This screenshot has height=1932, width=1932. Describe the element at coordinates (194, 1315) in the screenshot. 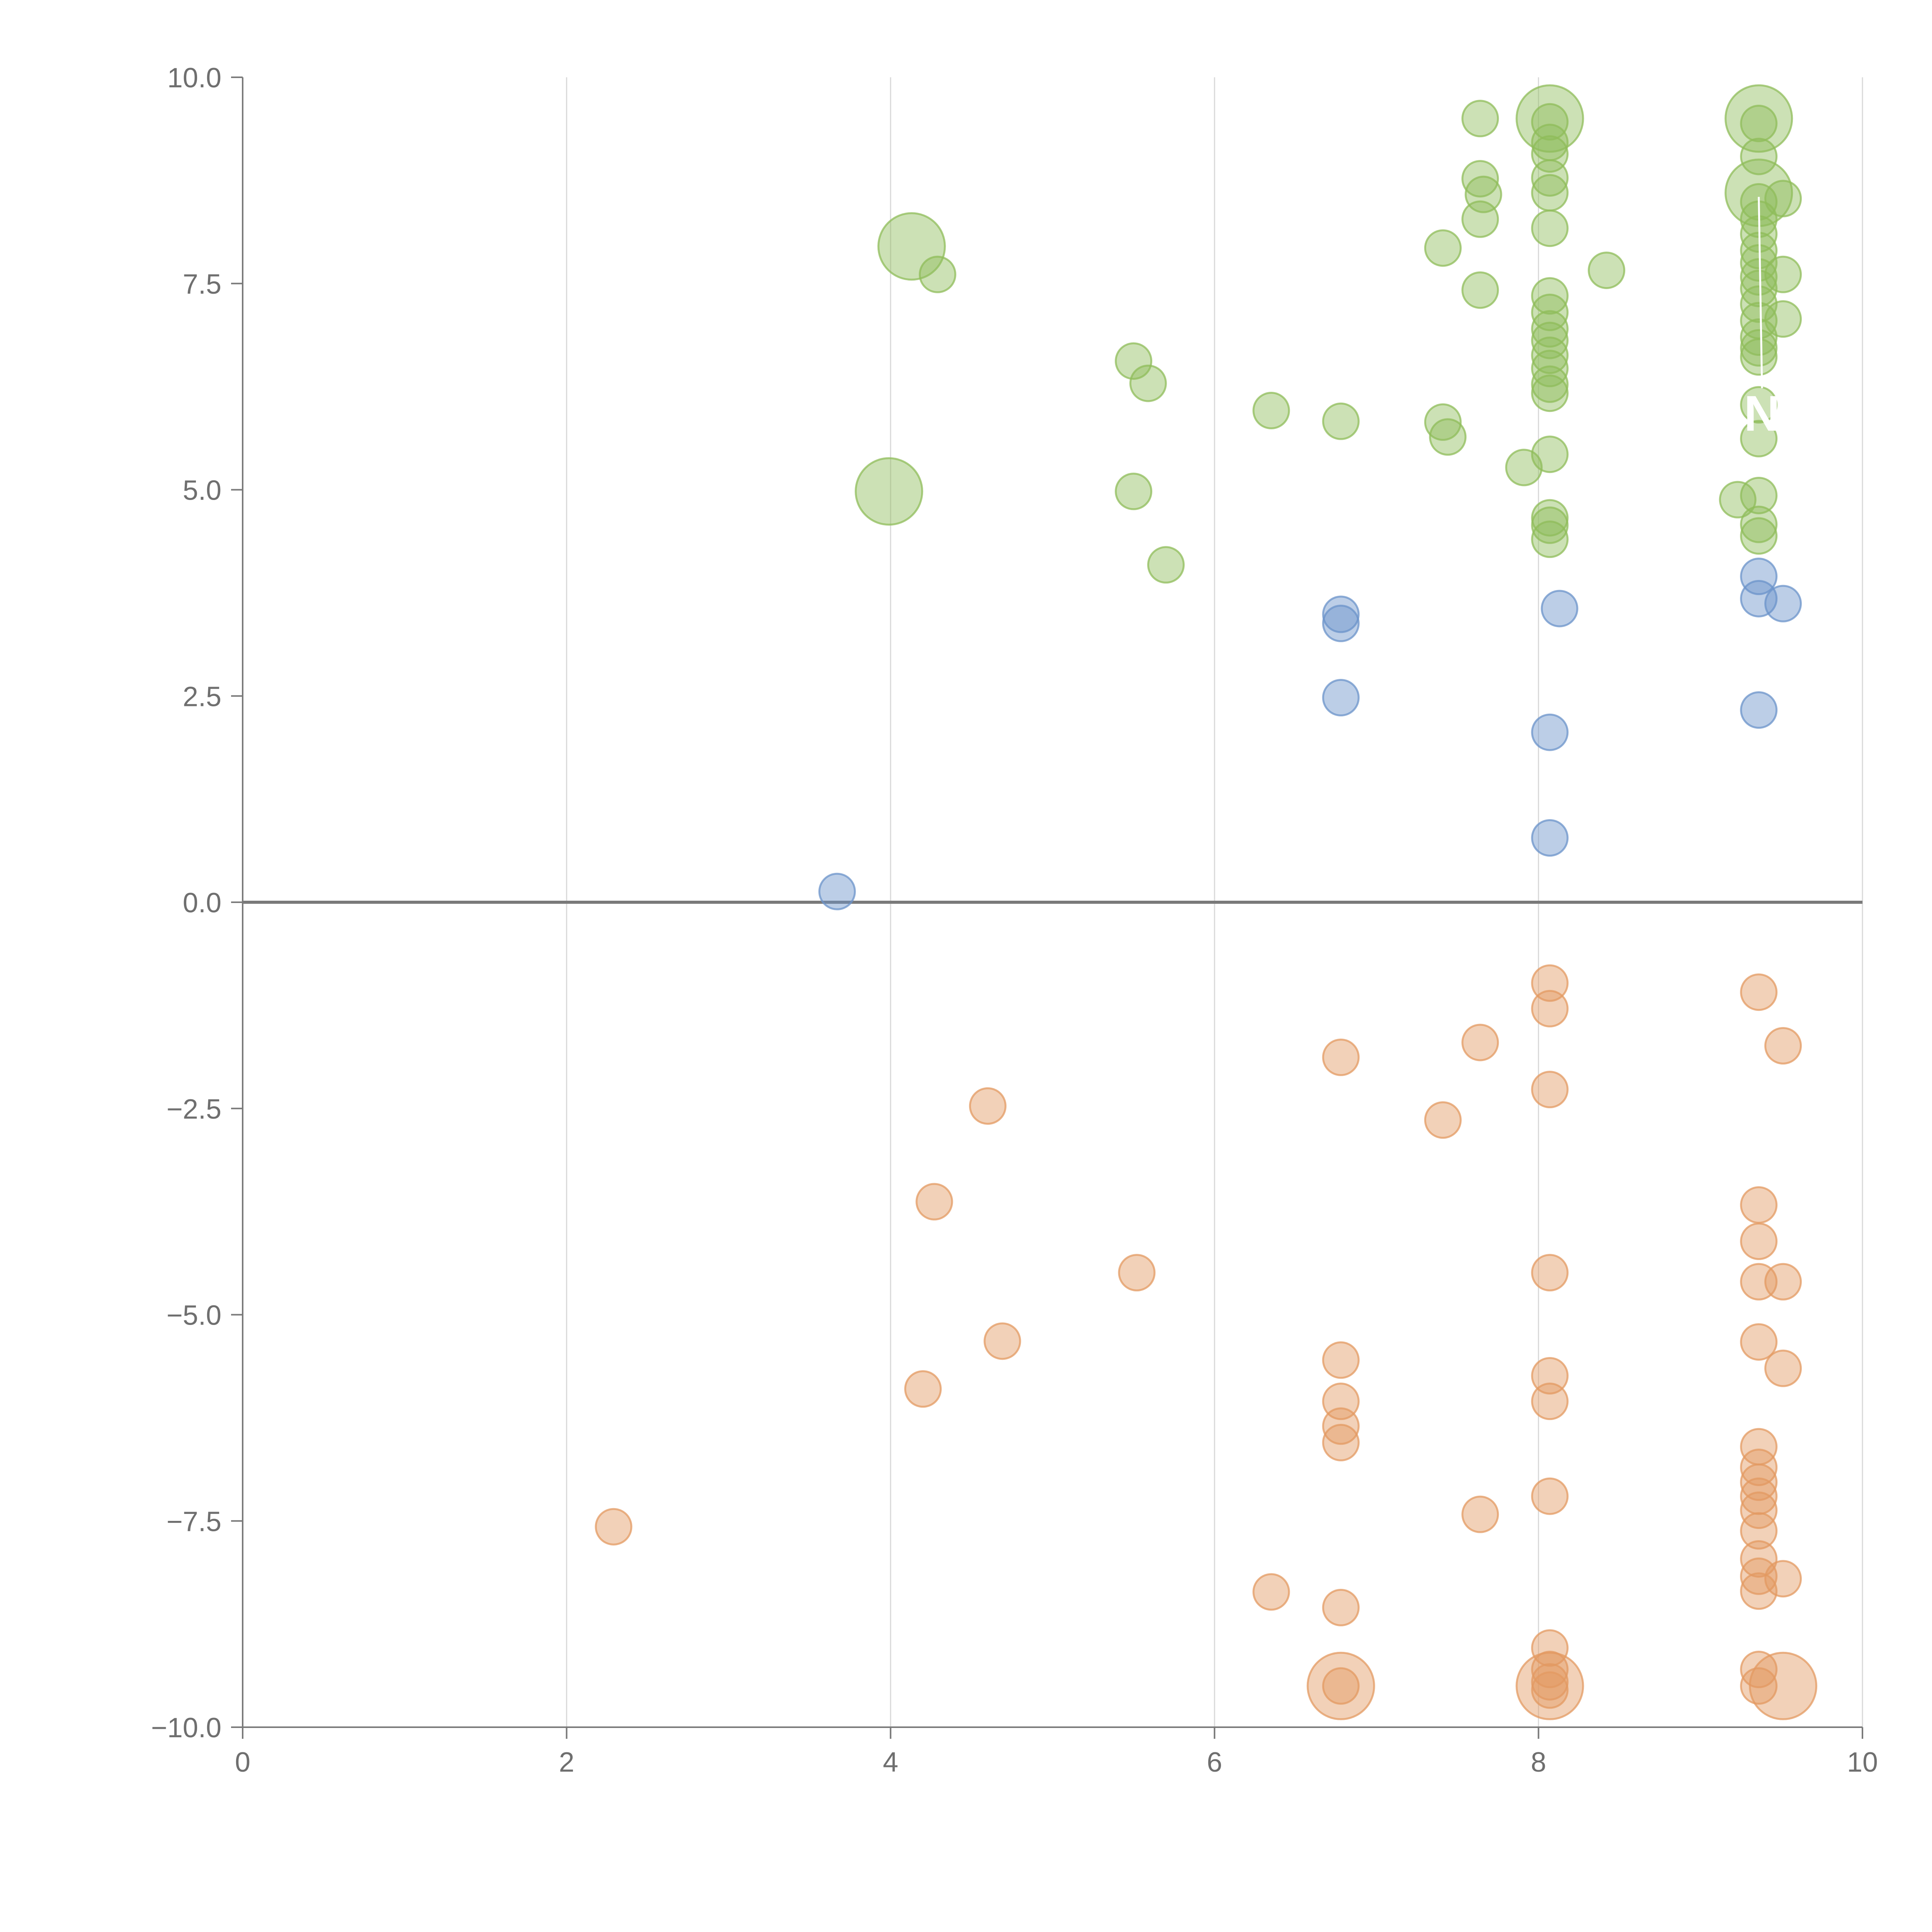

I see `y-tick-label: −5.0` at that location.